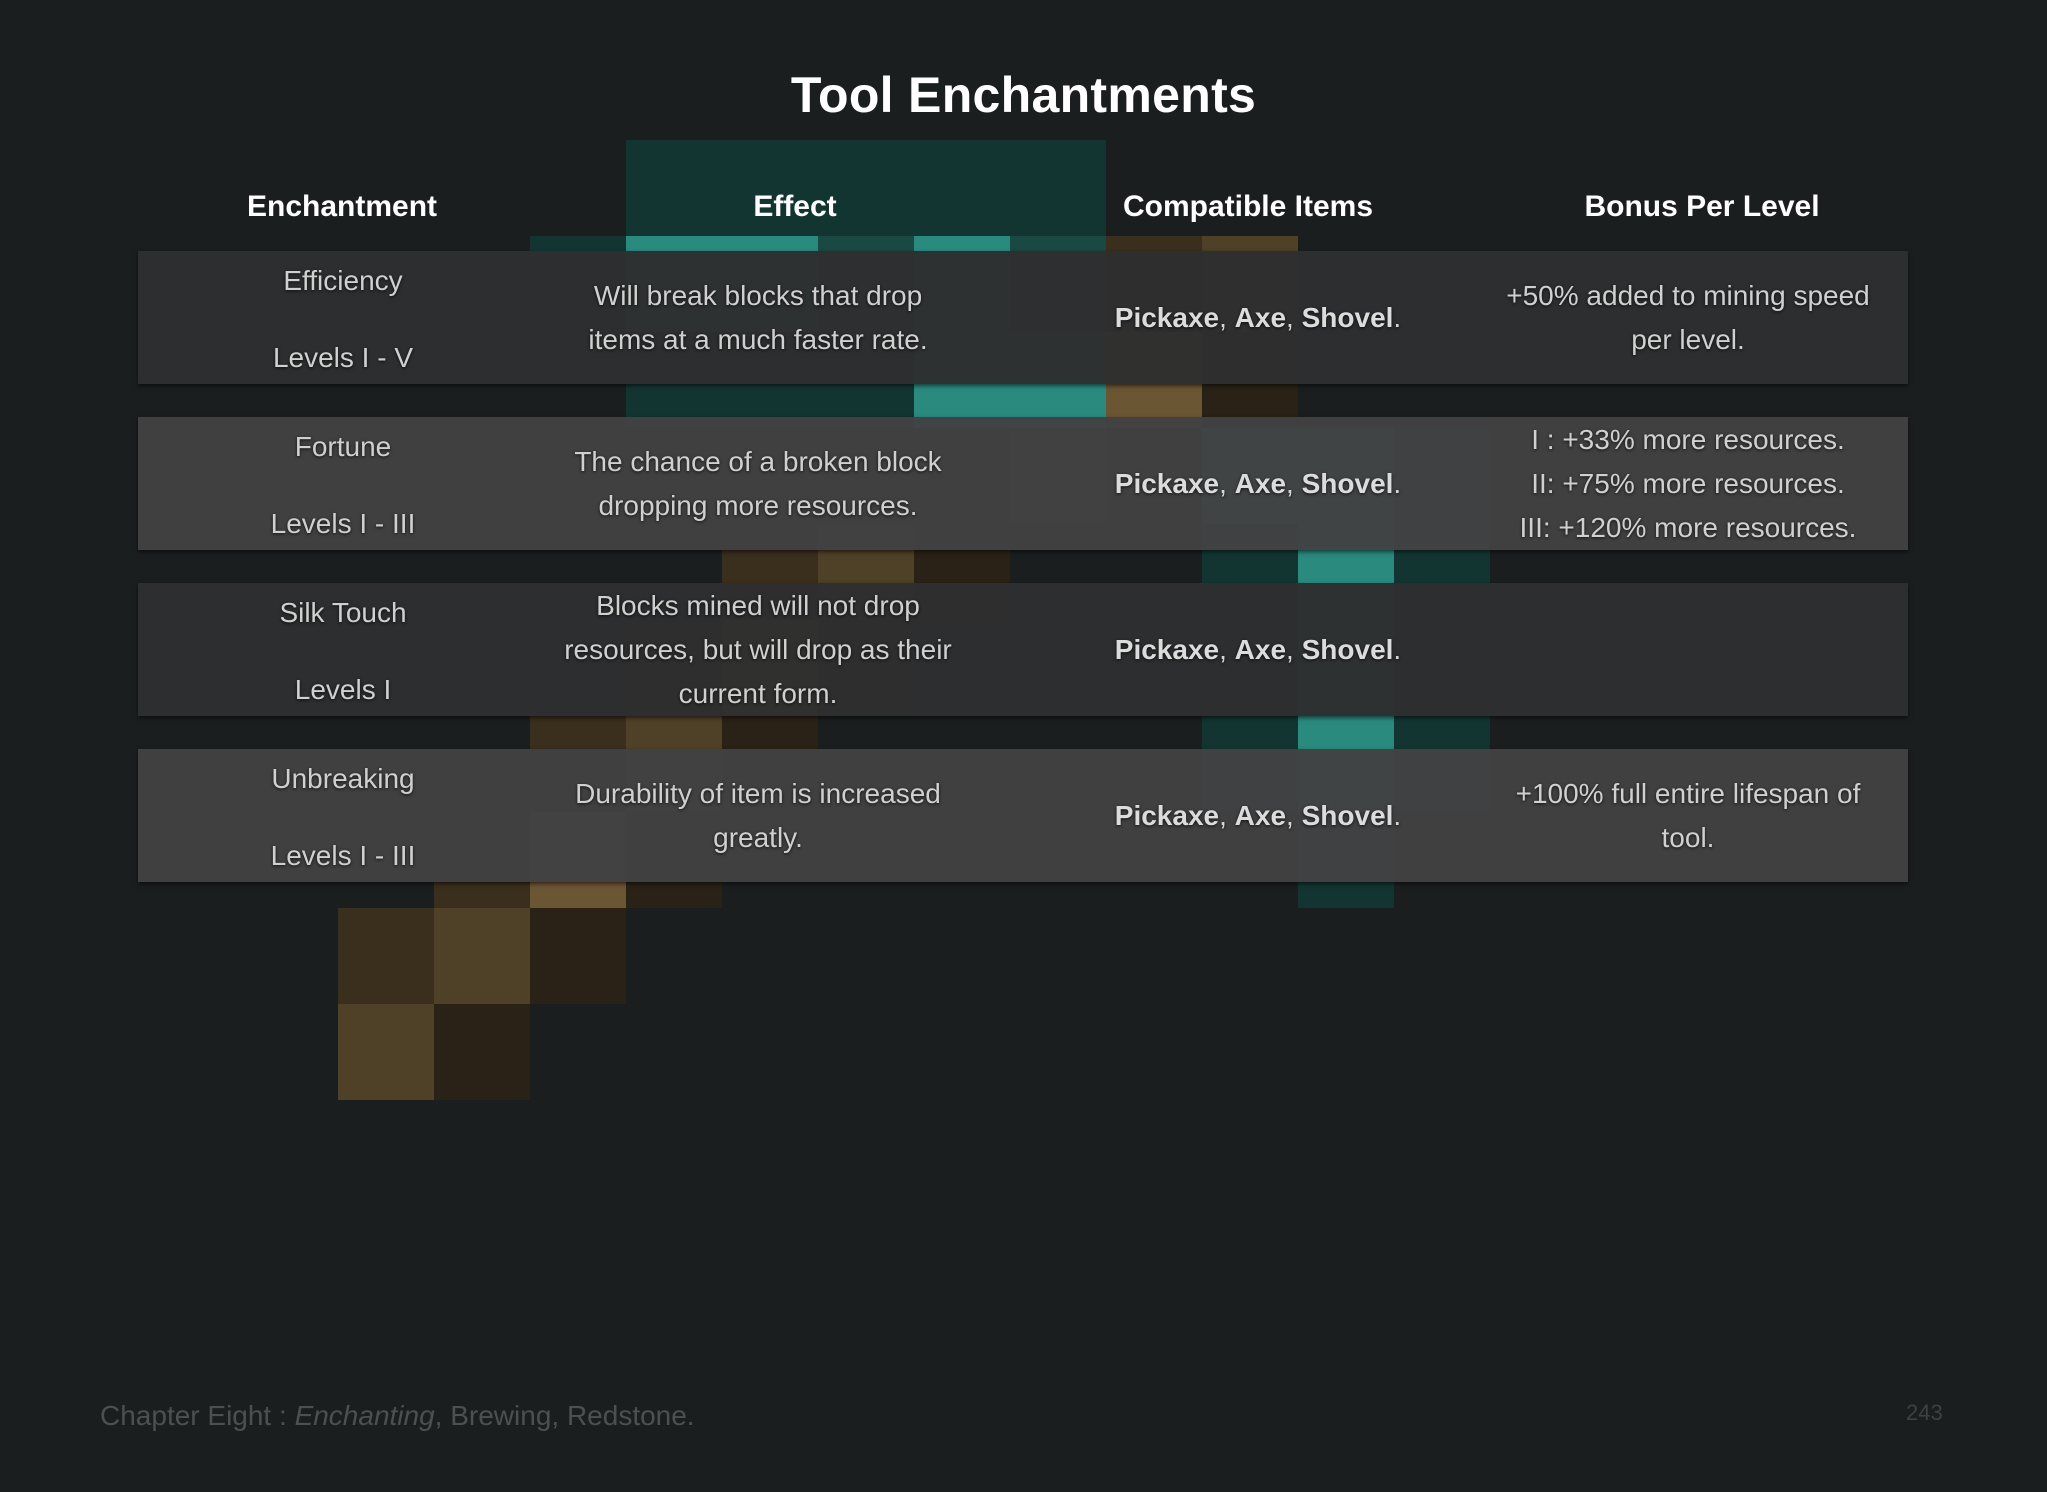 This screenshot has height=1492, width=2047. What do you see at coordinates (343, 357) in the screenshot?
I see `enchantment-levels: Levels I - V` at bounding box center [343, 357].